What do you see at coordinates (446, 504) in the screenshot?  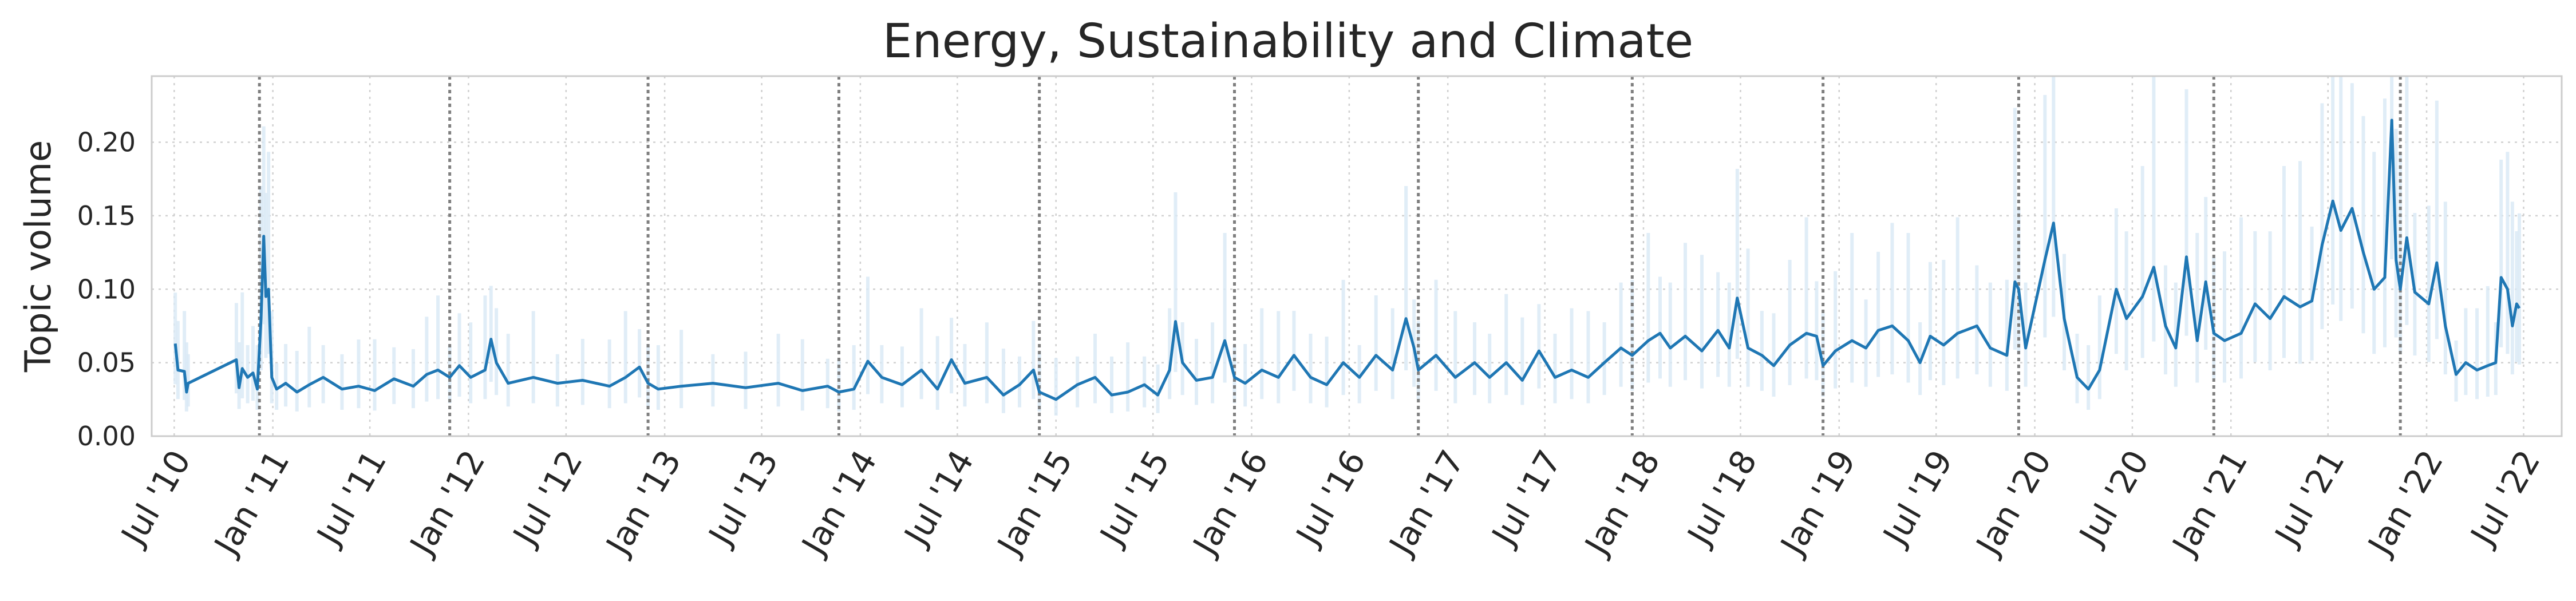 I see `x-tick-label: Jan '12` at bounding box center [446, 504].